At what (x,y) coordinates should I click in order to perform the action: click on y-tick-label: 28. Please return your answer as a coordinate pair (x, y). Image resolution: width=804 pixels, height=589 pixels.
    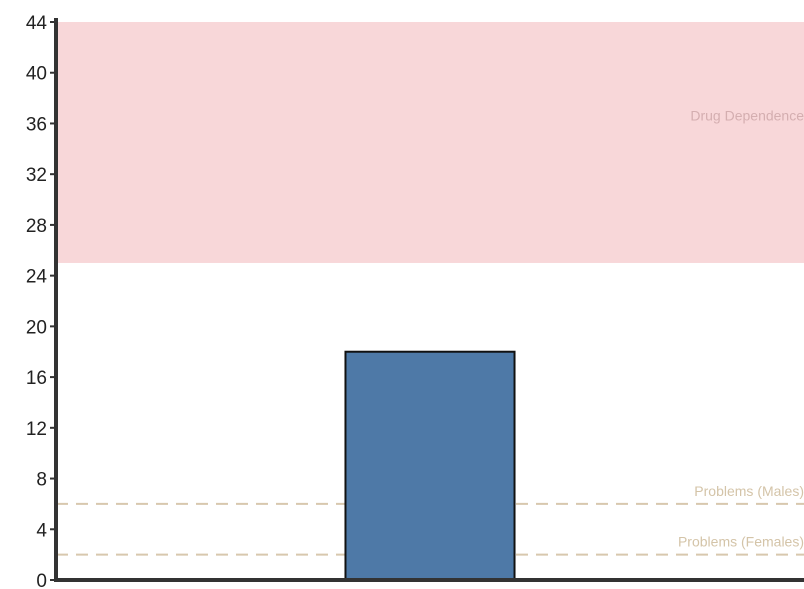
    Looking at the image, I should click on (36, 226).